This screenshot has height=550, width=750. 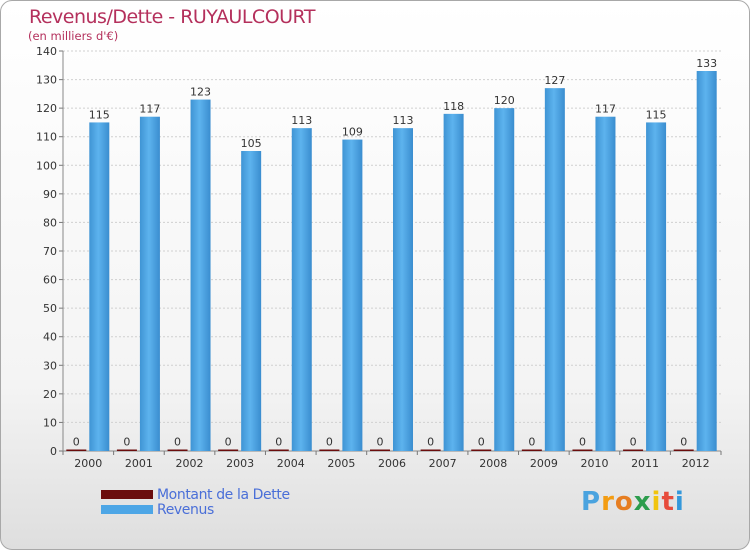 I want to click on y-tick-label: 80, so click(x=50, y=222).